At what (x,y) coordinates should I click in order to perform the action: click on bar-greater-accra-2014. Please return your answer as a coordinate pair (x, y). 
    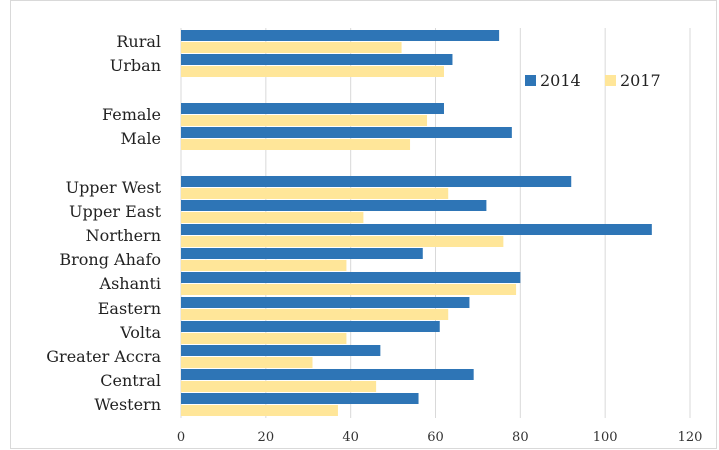
    Looking at the image, I should click on (281, 350).